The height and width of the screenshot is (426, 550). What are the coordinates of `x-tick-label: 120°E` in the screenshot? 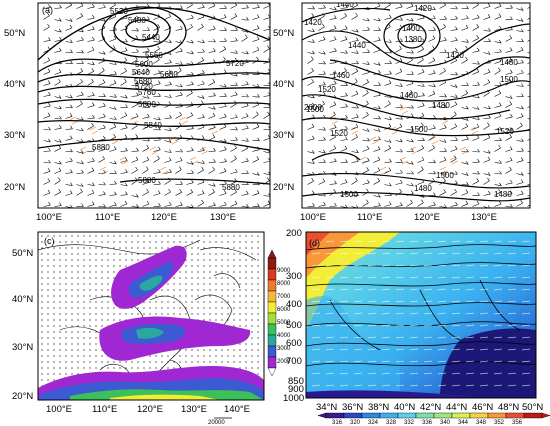 It's located at (427, 217).